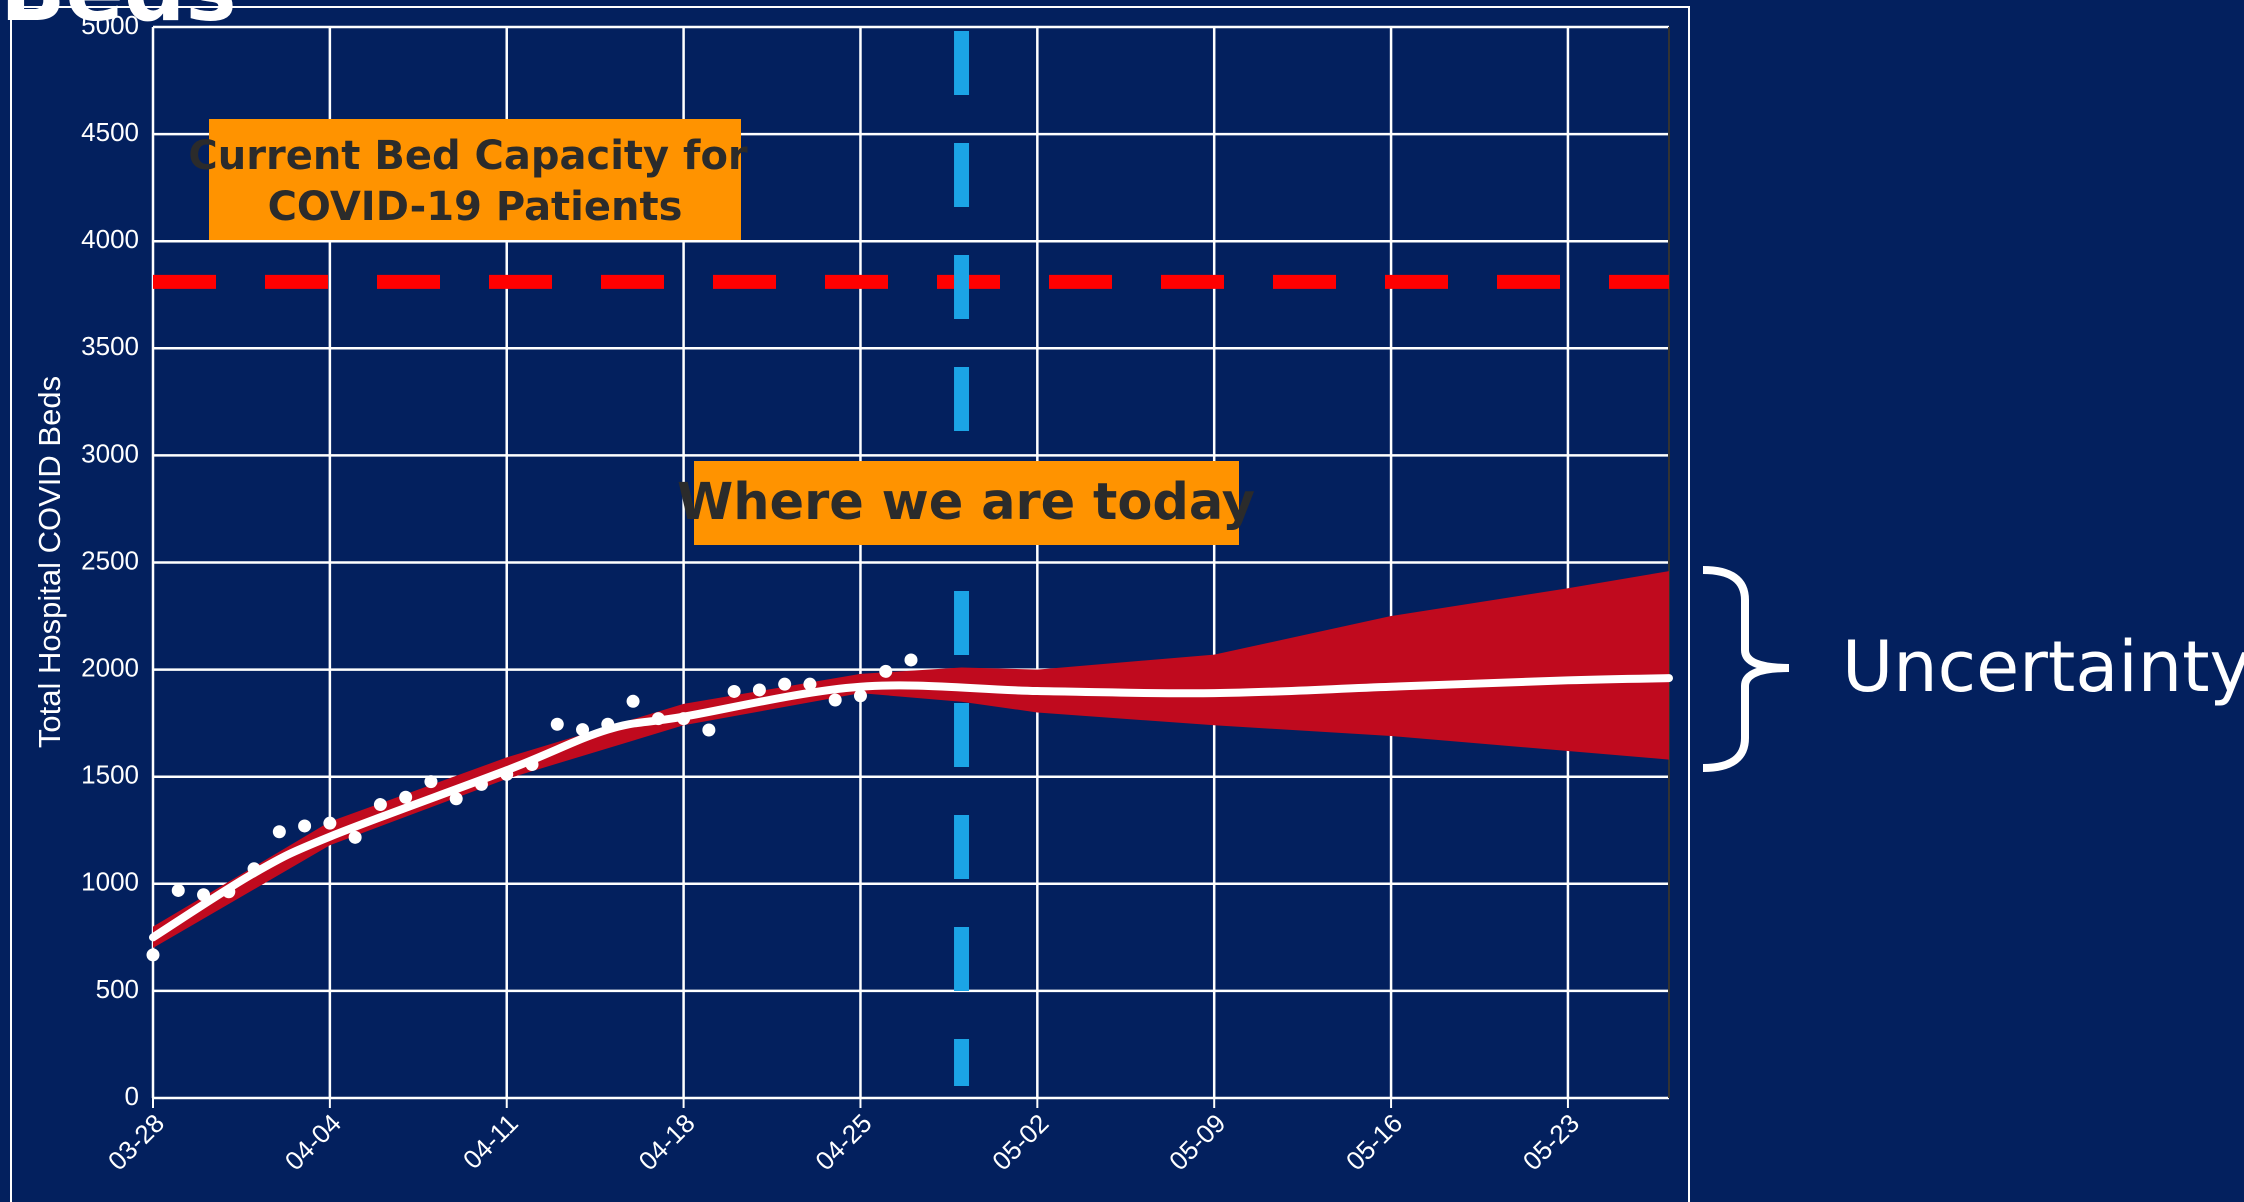  I want to click on x-tick-label: 04-18, so click(666, 1142).